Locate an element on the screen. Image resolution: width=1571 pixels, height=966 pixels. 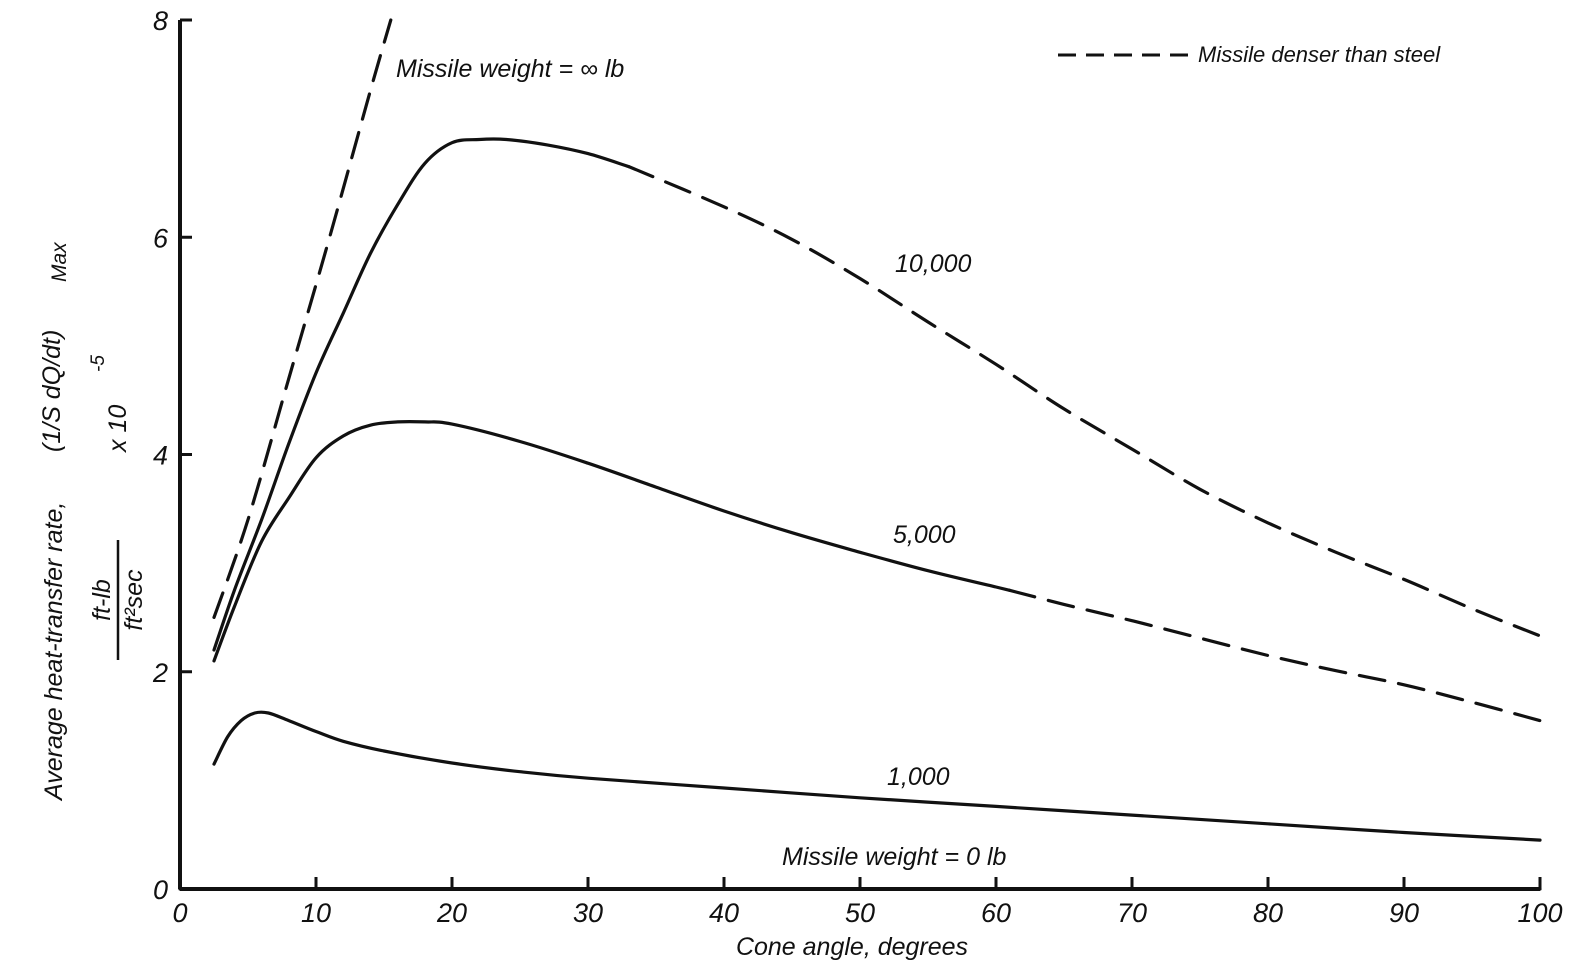
y-ticks: 0 2 4 6 8 is located at coordinates (172, 455).